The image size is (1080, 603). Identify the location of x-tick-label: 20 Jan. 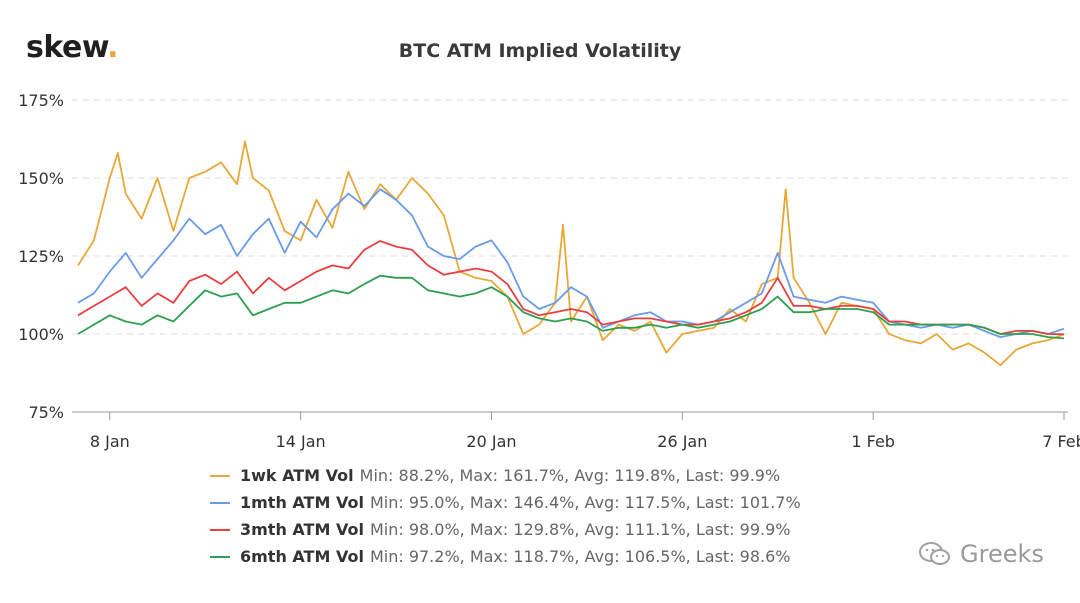
(491, 441).